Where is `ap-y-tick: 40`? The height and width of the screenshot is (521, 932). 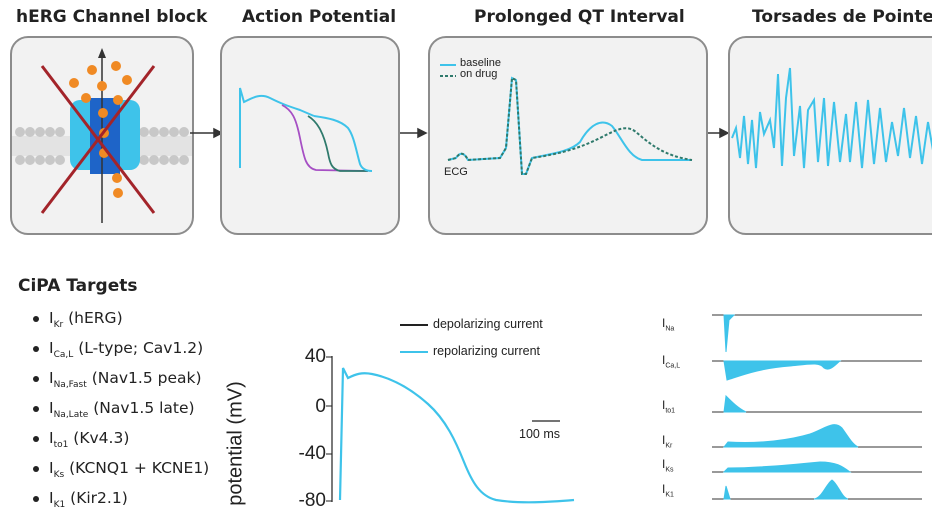
ap-y-tick: 40 is located at coordinates (315, 356).